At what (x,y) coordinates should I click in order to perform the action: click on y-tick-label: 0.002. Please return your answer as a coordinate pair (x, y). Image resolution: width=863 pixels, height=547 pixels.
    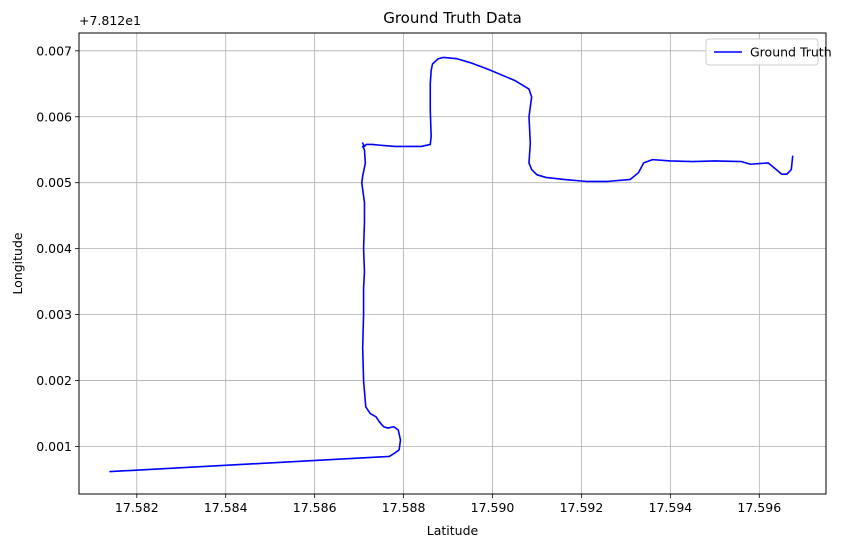
    Looking at the image, I should click on (54, 380).